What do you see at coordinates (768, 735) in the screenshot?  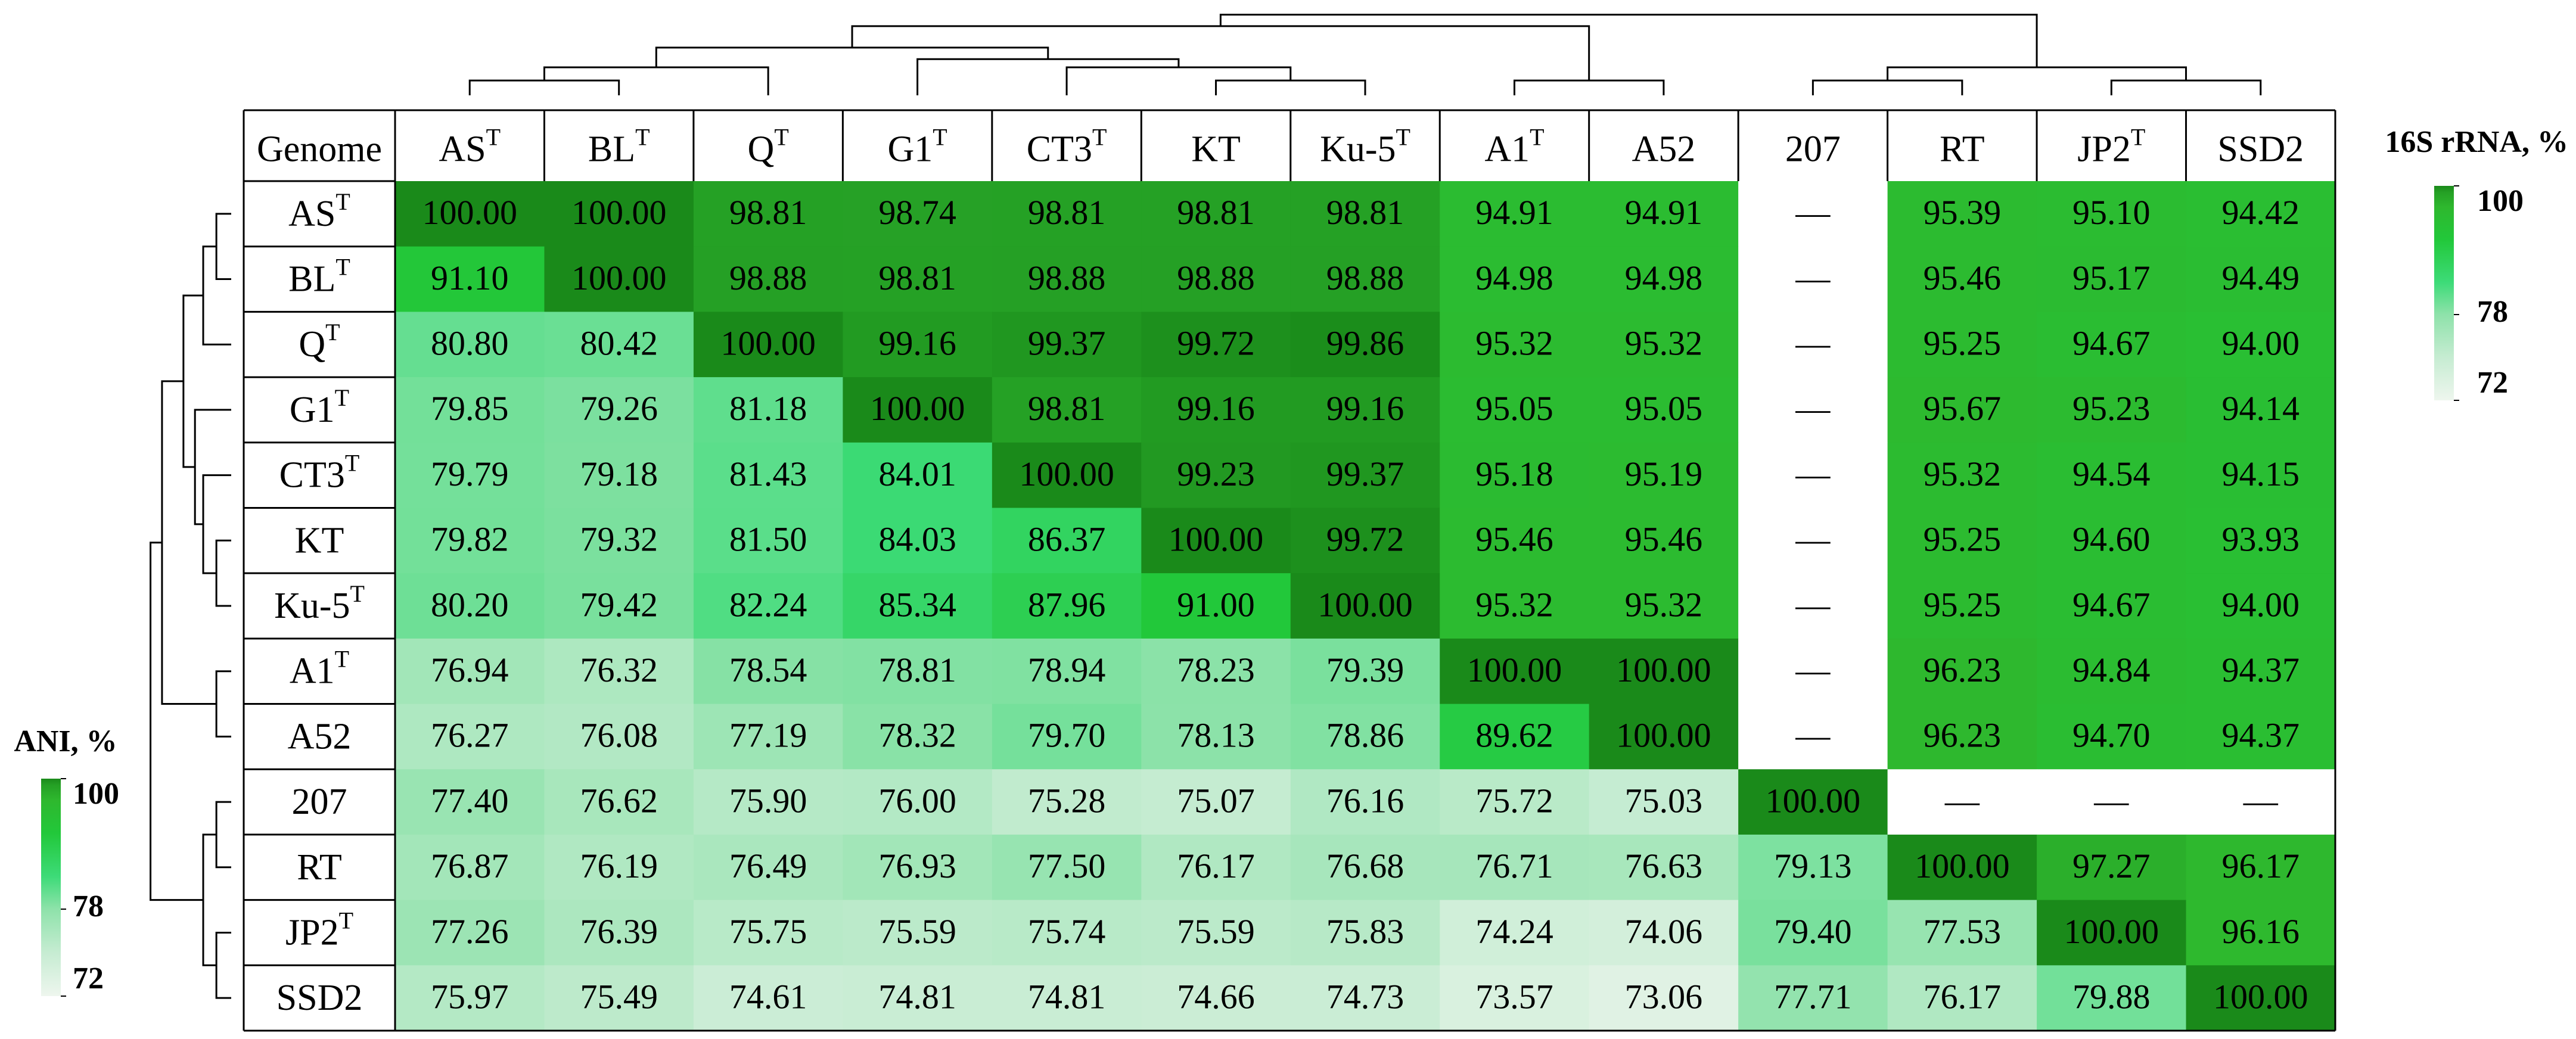 I see `cell-value: 77.19` at bounding box center [768, 735].